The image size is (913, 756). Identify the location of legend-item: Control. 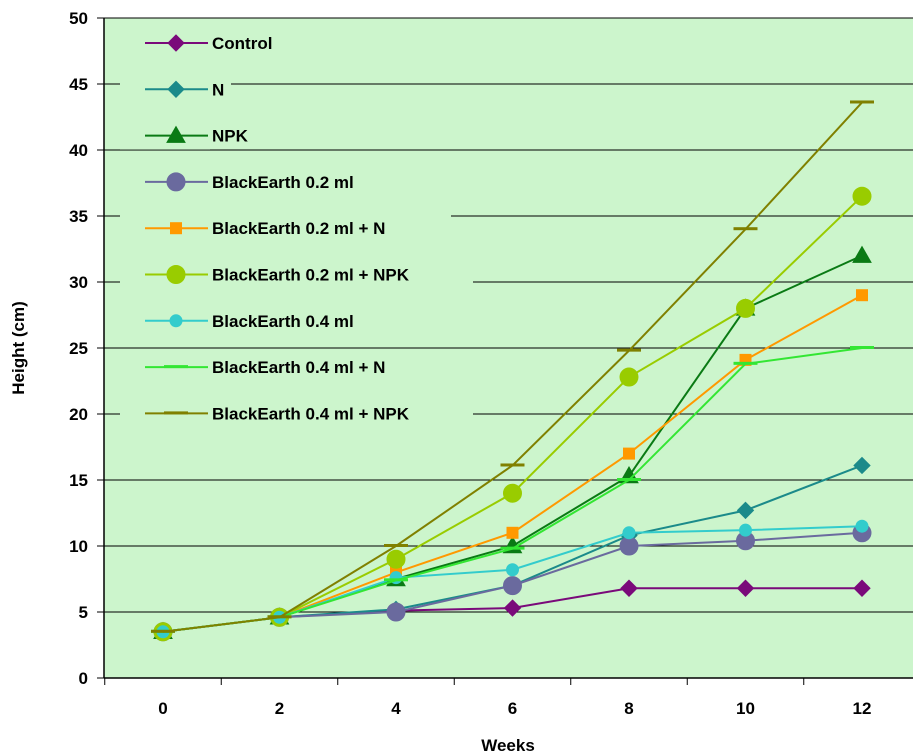
(208, 42).